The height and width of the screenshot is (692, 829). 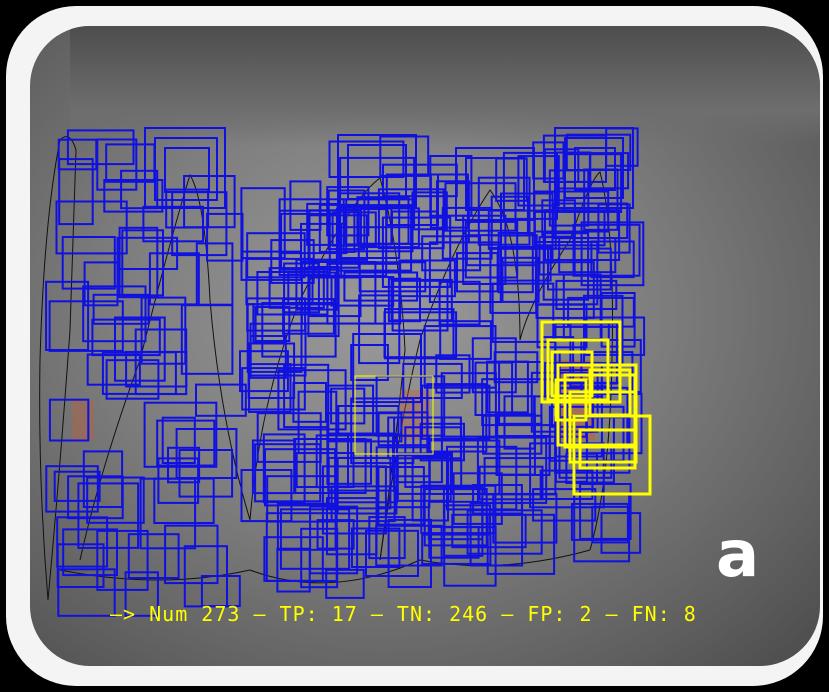 I want to click on panel-letter: a, so click(x=738, y=555).